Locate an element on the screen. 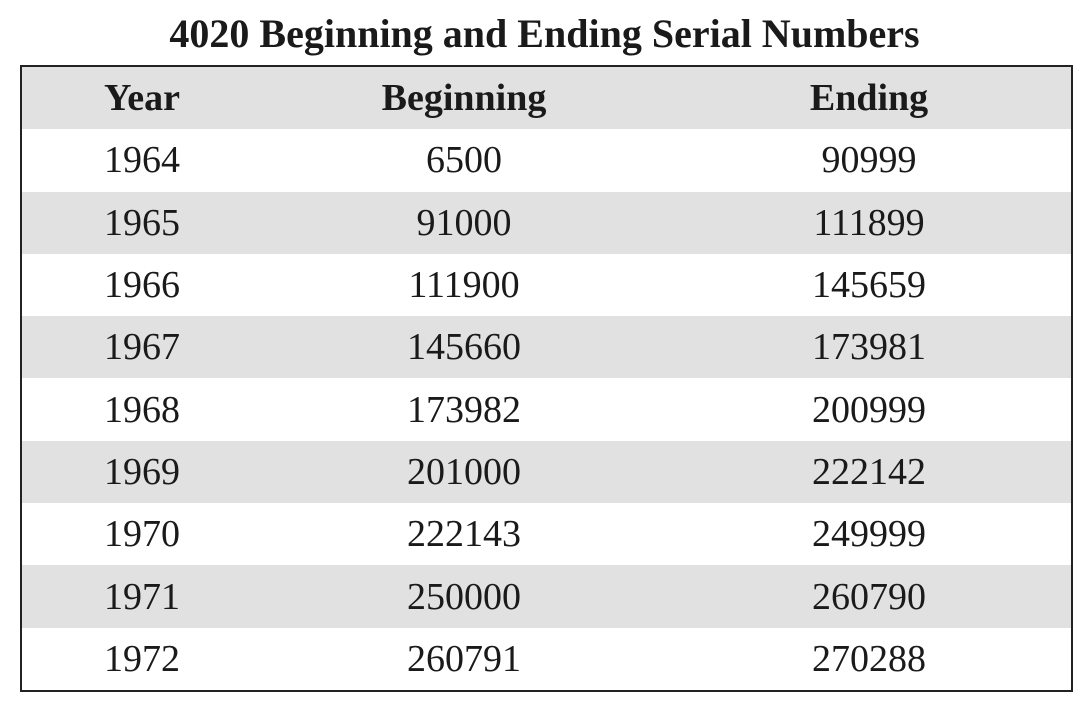  table-row: 1972 260791 270288 is located at coordinates (546, 659).